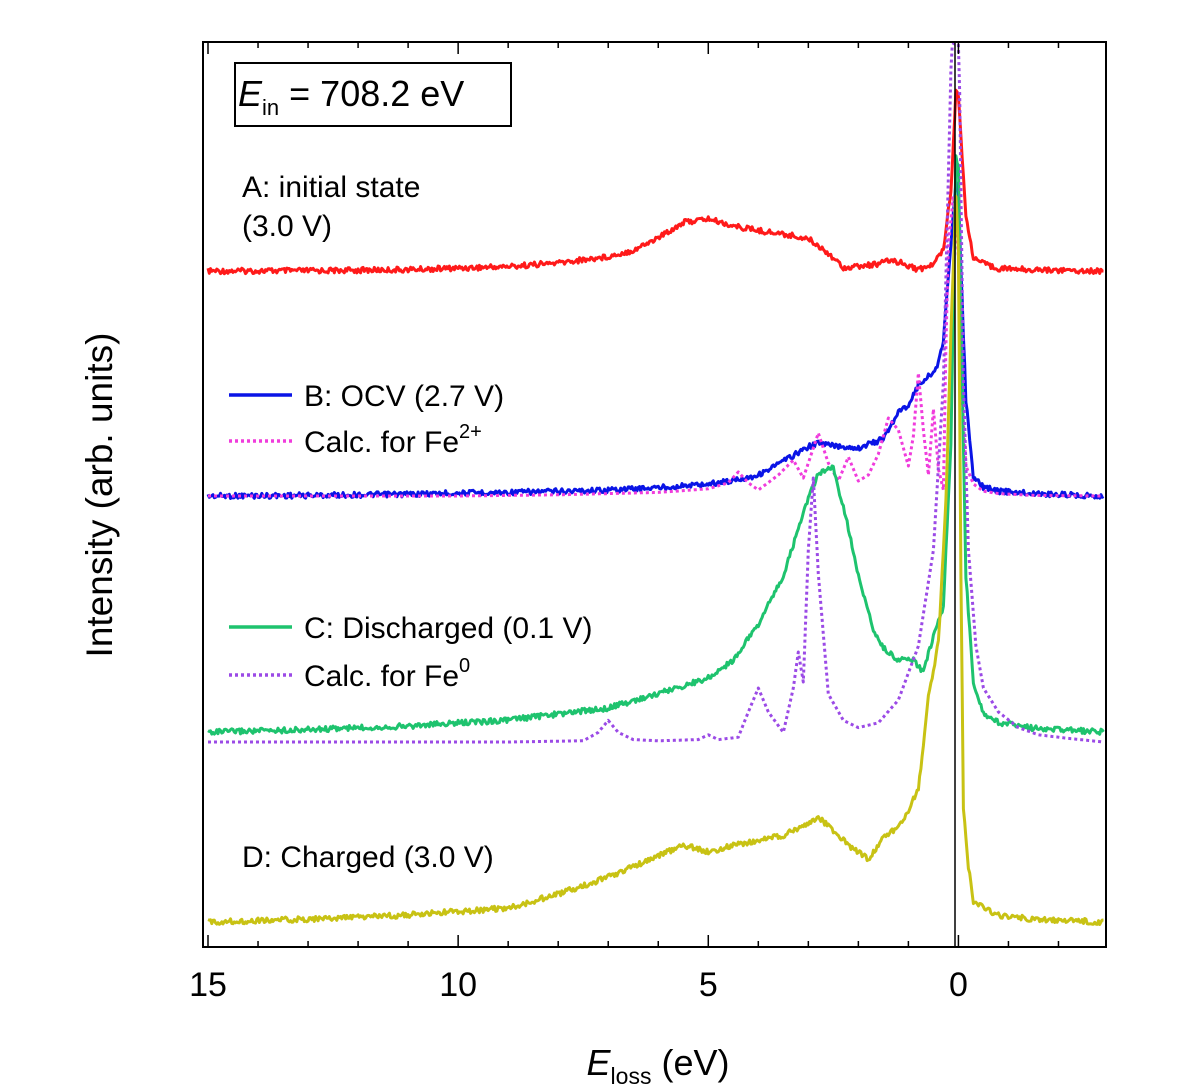 The height and width of the screenshot is (1090, 1200). I want to click on x-axis-label: Eloss (eV), so click(658, 1065).